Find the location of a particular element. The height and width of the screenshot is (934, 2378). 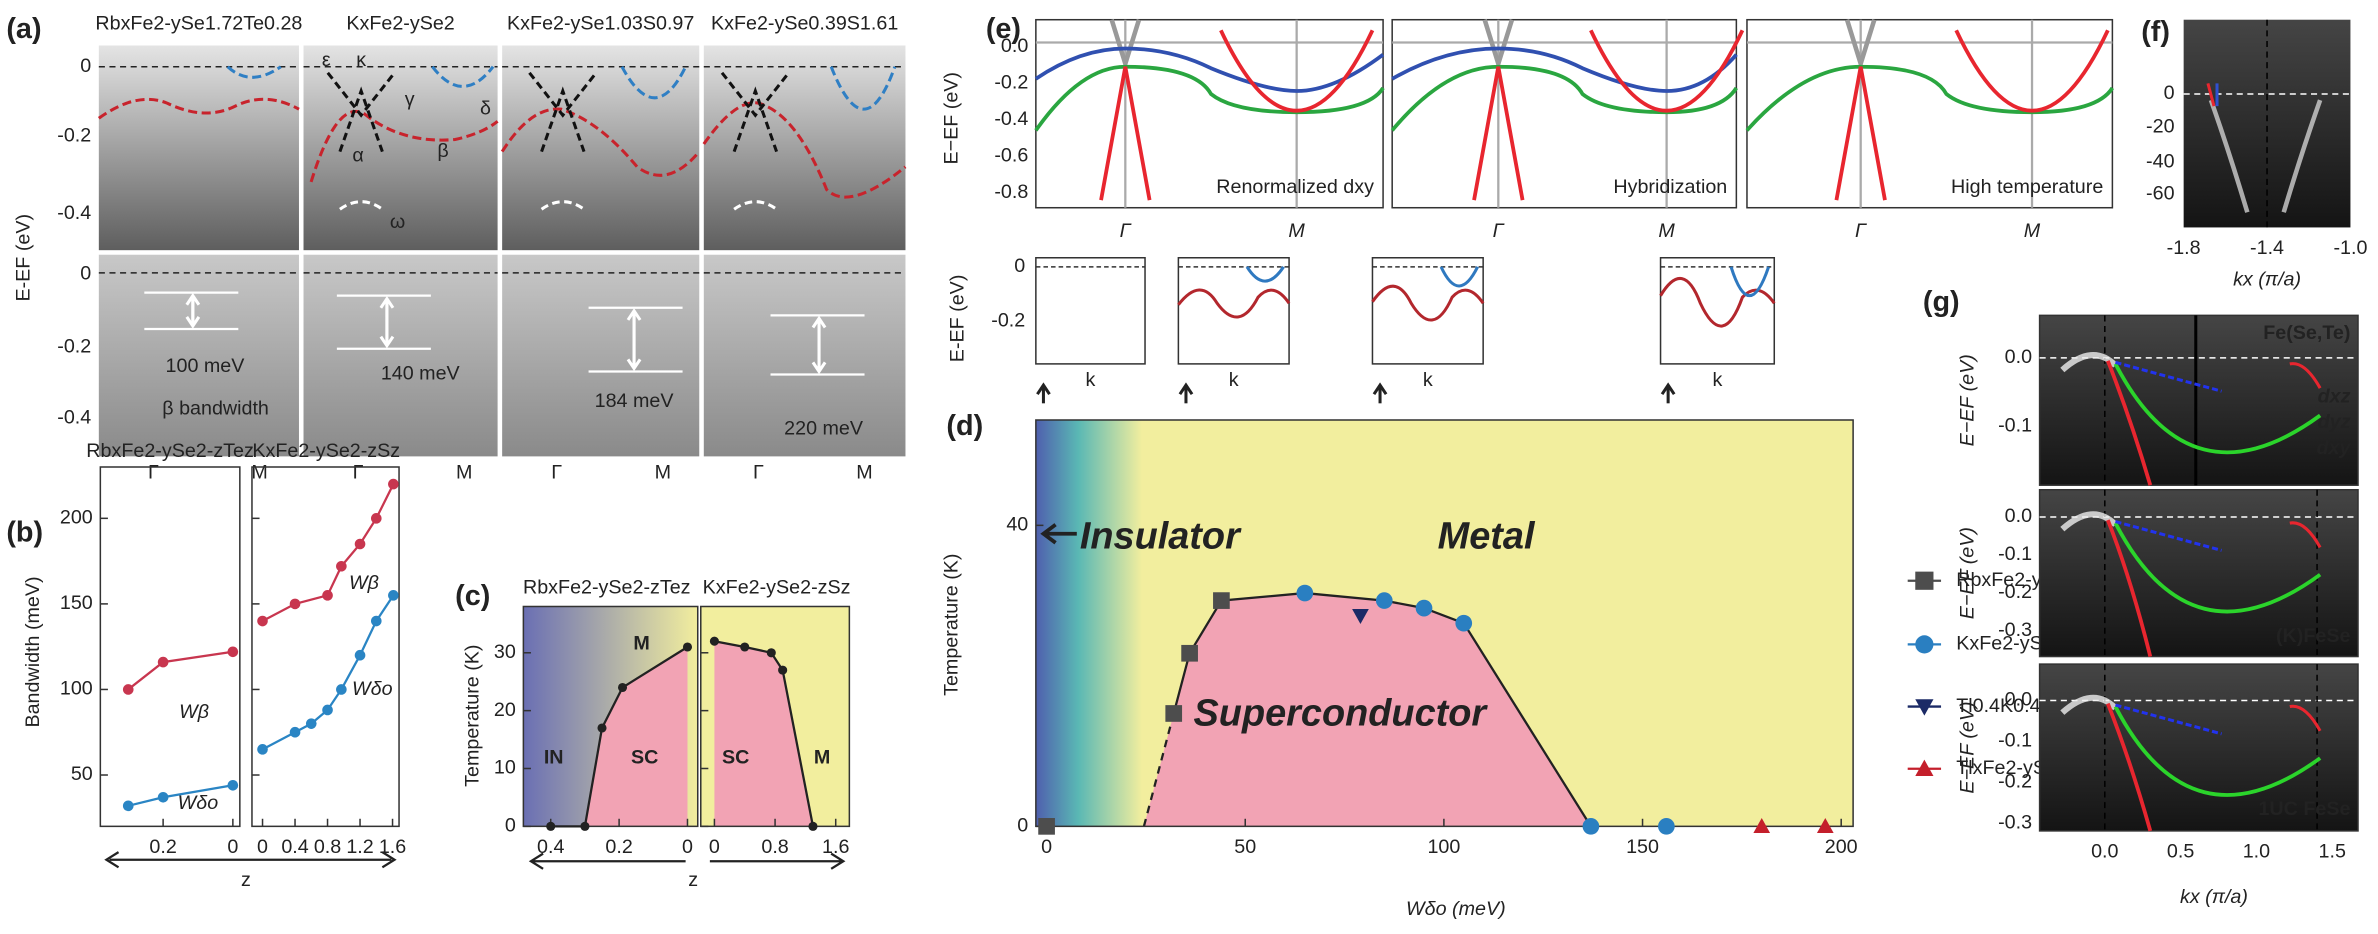

y-tick-label: 20 is located at coordinates (505, 710).